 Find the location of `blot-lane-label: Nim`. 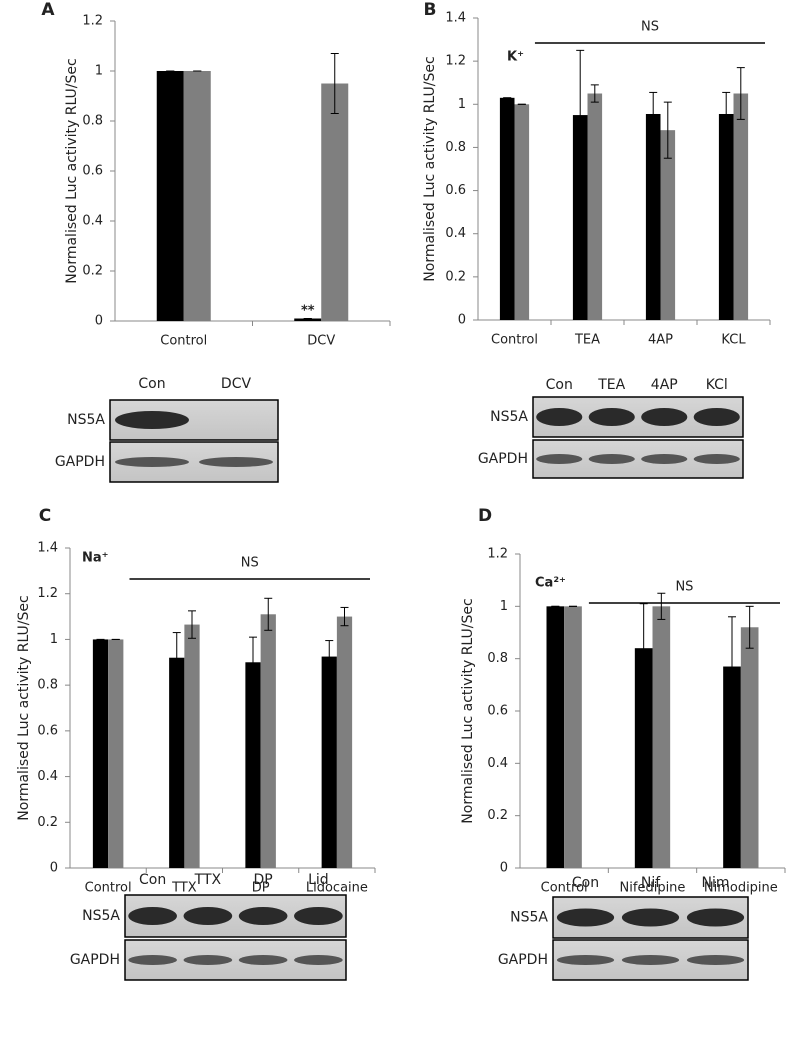

blot-lane-label: Nim is located at coordinates (716, 883).